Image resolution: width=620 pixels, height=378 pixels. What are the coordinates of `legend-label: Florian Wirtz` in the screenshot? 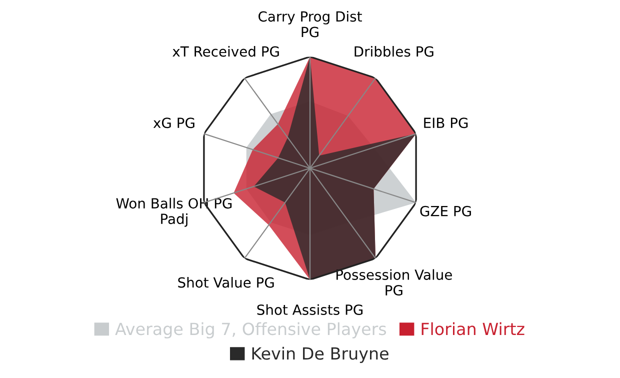 It's located at (473, 329).